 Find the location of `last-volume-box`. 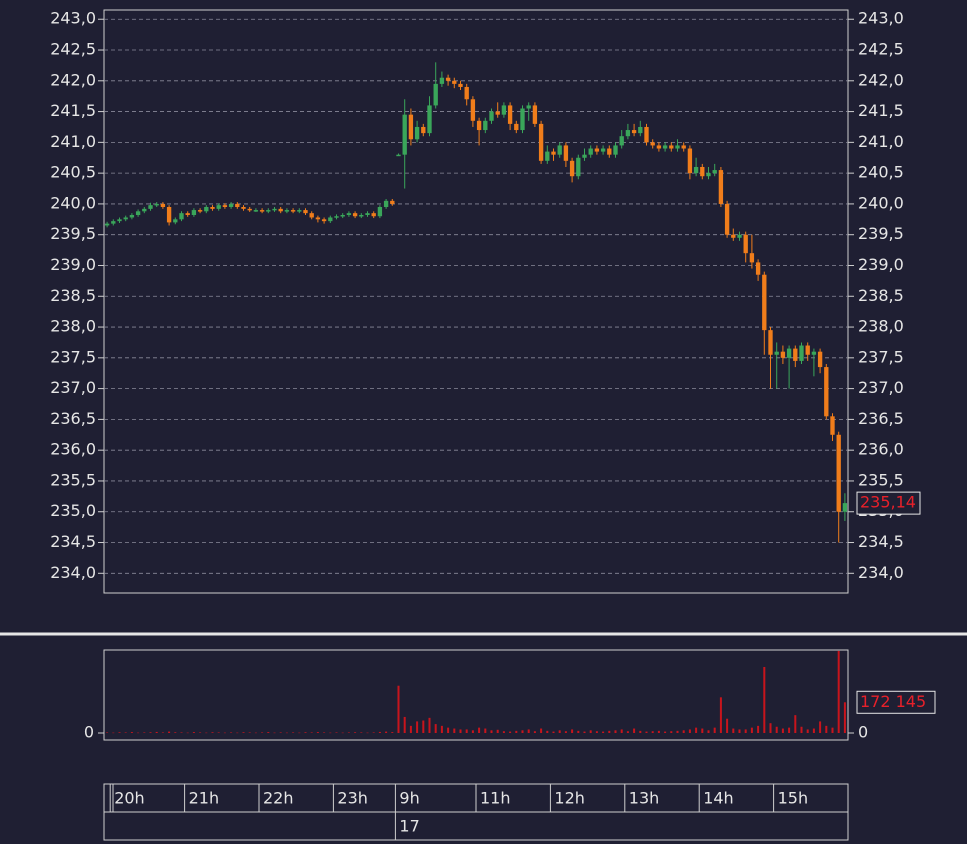

last-volume-box is located at coordinates (896, 702).